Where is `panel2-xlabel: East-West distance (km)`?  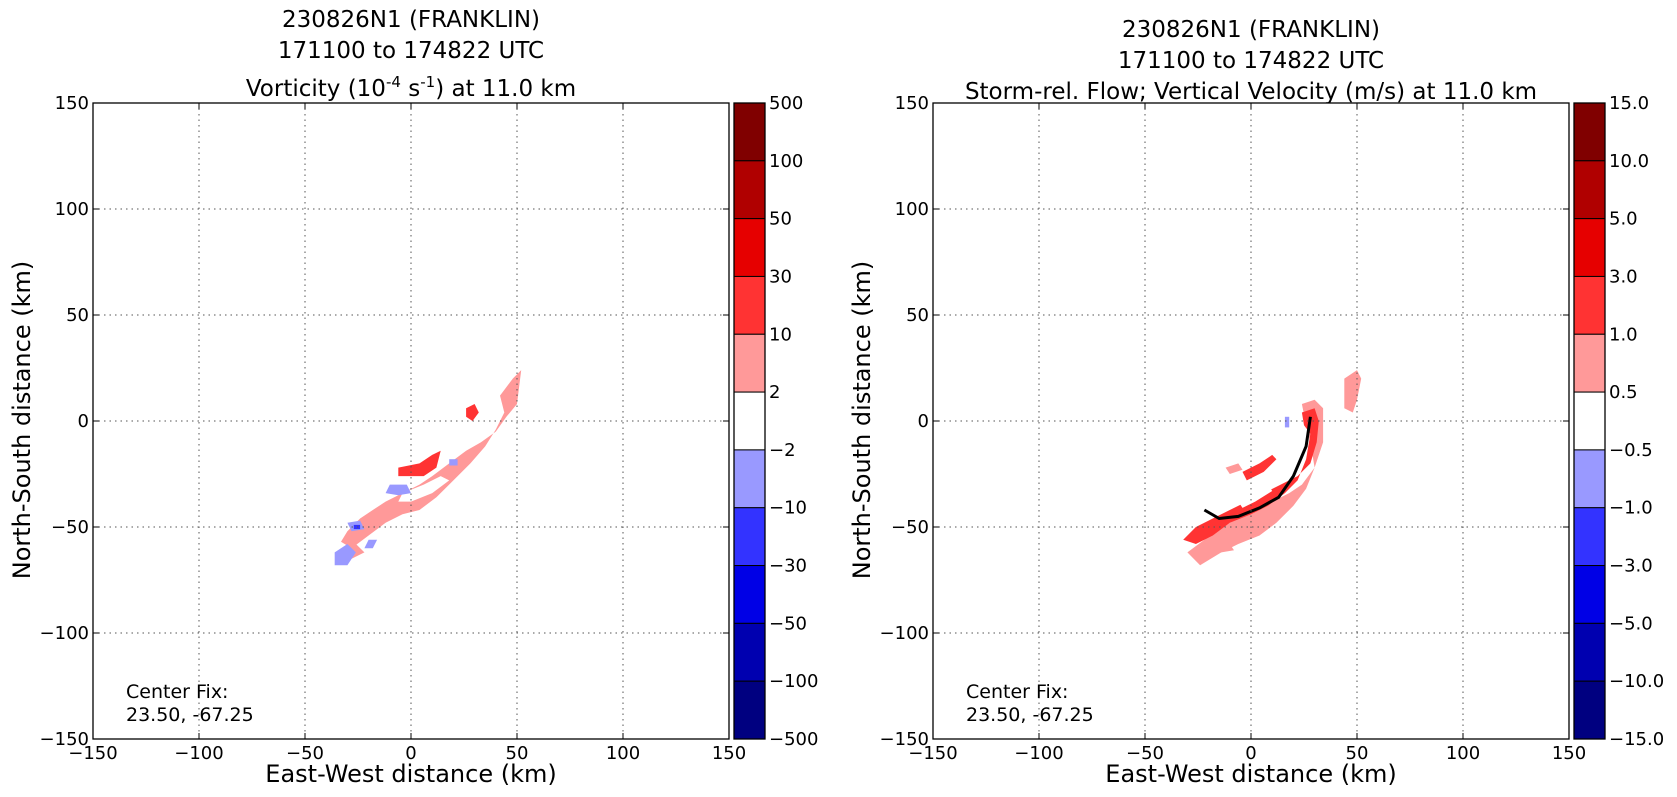
panel2-xlabel: East-West distance (km) is located at coordinates (1251, 774).